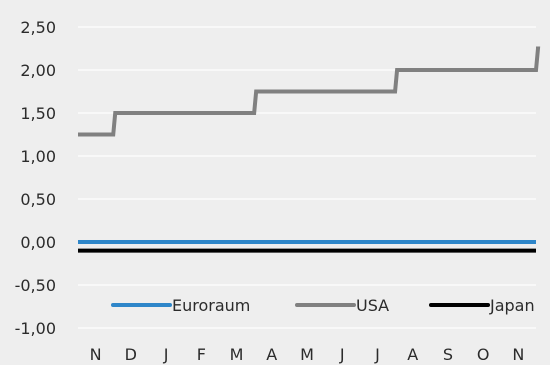  Describe the element at coordinates (483, 354) in the screenshot. I see `x-tick-label: O` at that location.